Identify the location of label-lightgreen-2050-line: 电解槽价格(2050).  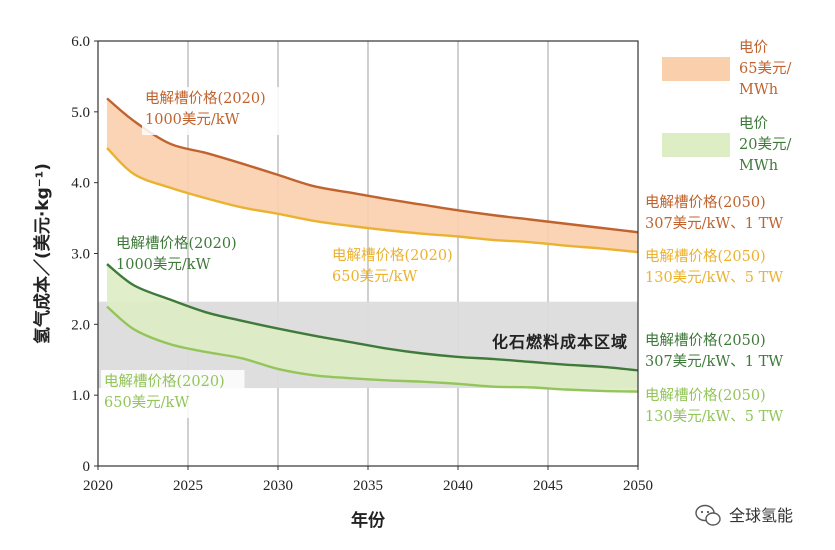
(705, 395).